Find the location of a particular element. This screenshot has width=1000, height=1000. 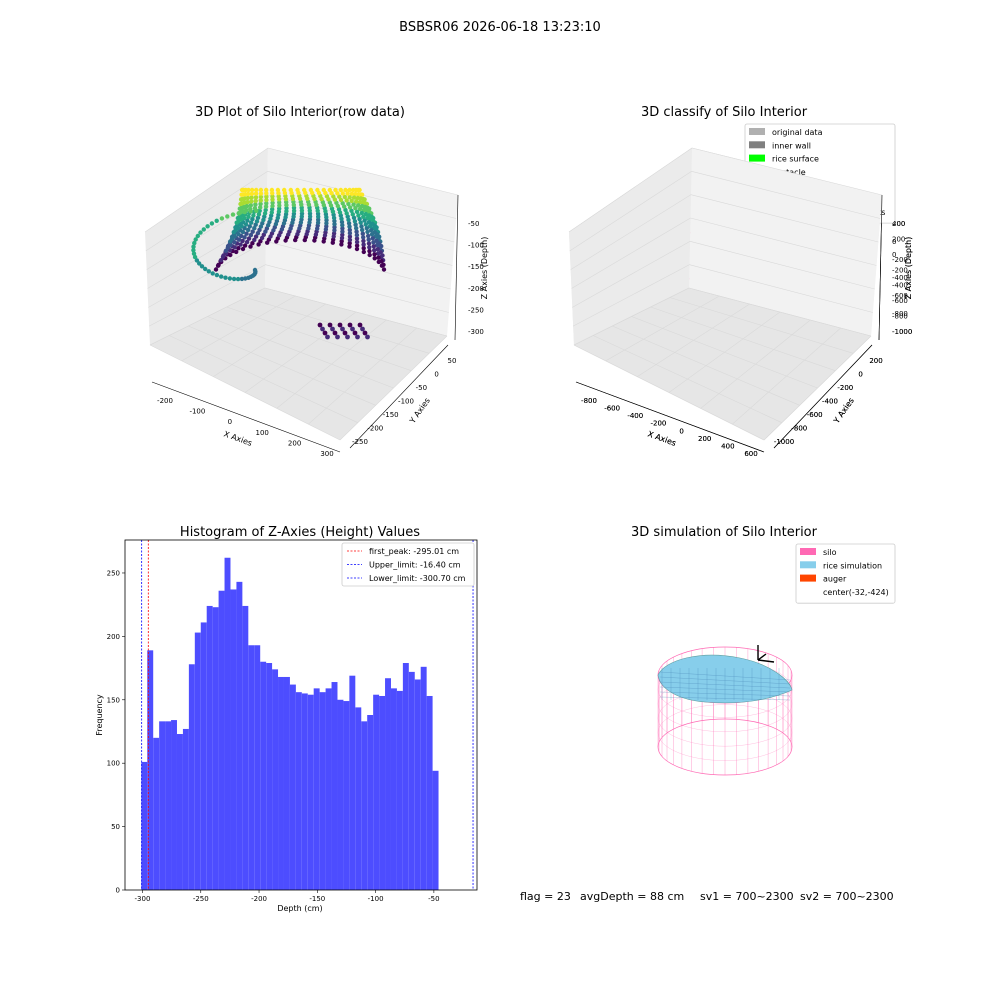

p0-ytick-label: 50 is located at coordinates (452, 361).